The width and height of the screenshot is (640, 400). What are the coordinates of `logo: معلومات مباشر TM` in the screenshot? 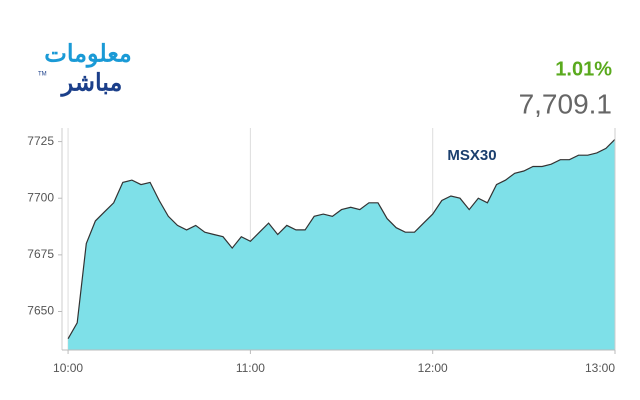 It's located at (85, 68).